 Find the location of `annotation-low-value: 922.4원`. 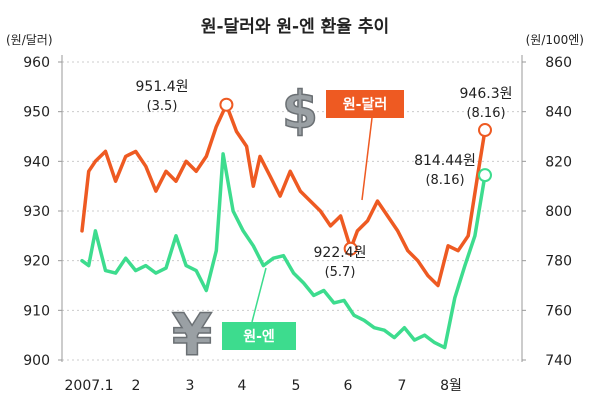

annotation-low-value: 922.4원 is located at coordinates (340, 253).